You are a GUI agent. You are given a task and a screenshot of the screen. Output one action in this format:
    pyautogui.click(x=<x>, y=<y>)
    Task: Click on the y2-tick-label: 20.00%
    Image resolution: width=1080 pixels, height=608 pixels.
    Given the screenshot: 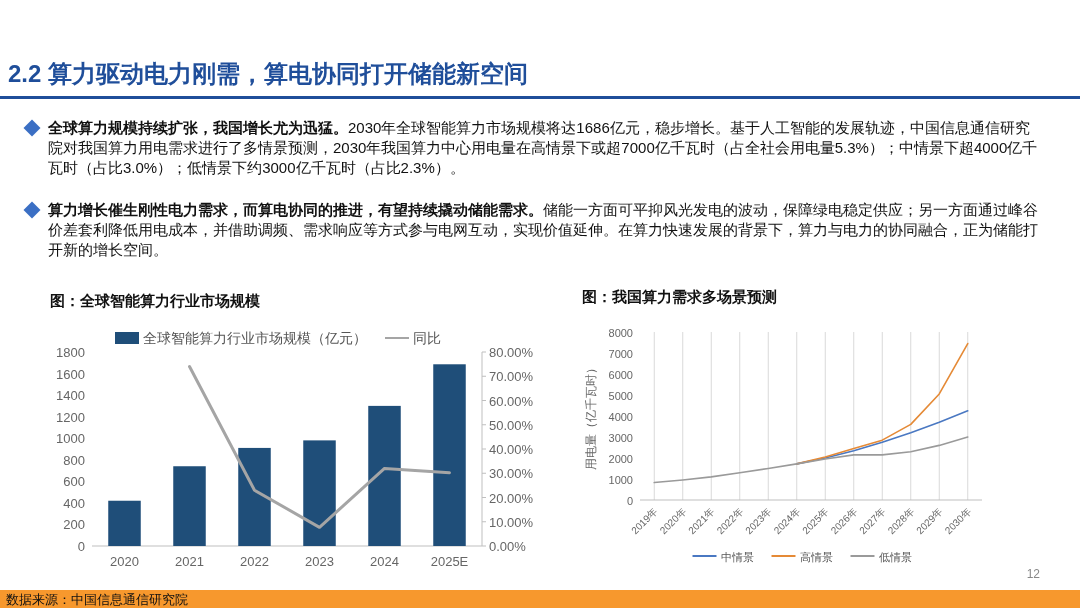 What is the action you would take?
    pyautogui.click(x=511, y=498)
    